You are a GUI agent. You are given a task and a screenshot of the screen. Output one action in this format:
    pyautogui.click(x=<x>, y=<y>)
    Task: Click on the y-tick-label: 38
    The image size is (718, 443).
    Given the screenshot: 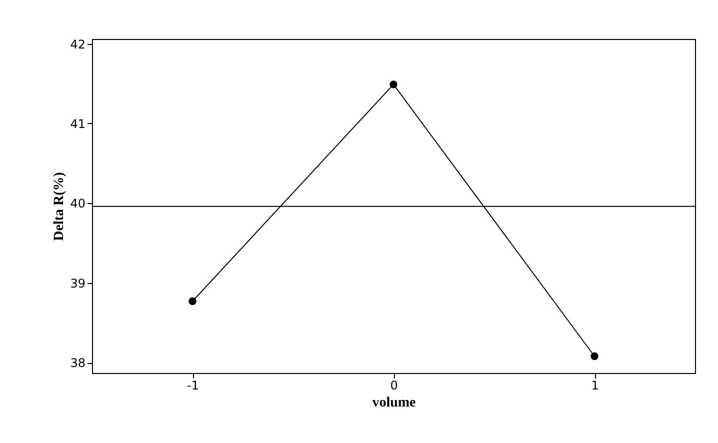 What is the action you would take?
    pyautogui.click(x=78, y=363)
    